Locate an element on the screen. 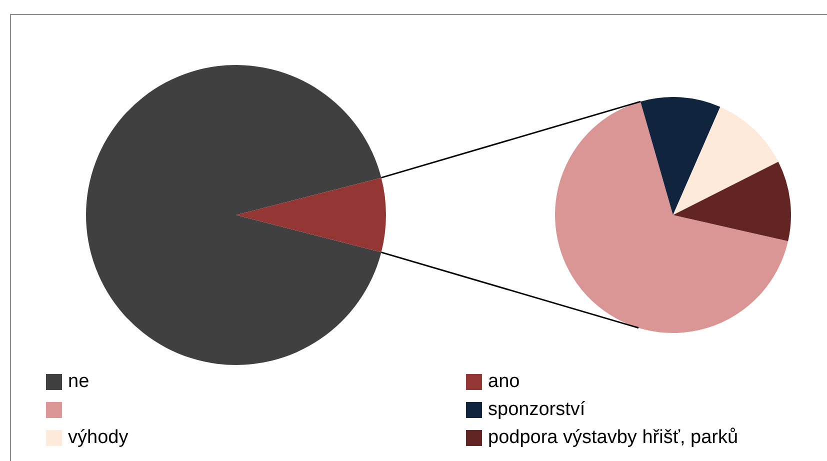 The height and width of the screenshot is (461, 827). legend-label: sponzorství is located at coordinates (537, 410).